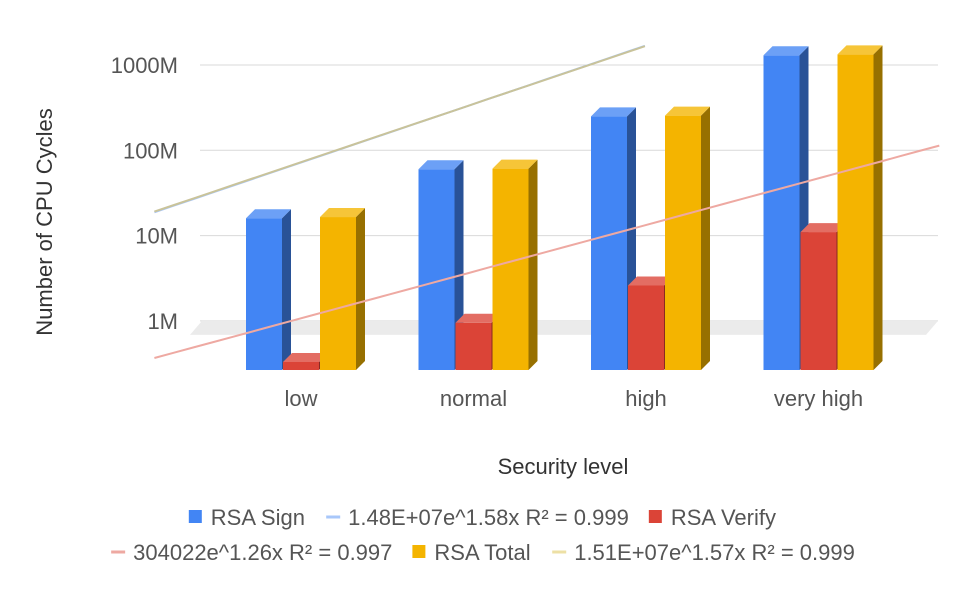 The height and width of the screenshot is (598, 968). I want to click on legend-label: RSA Total, so click(482, 552).